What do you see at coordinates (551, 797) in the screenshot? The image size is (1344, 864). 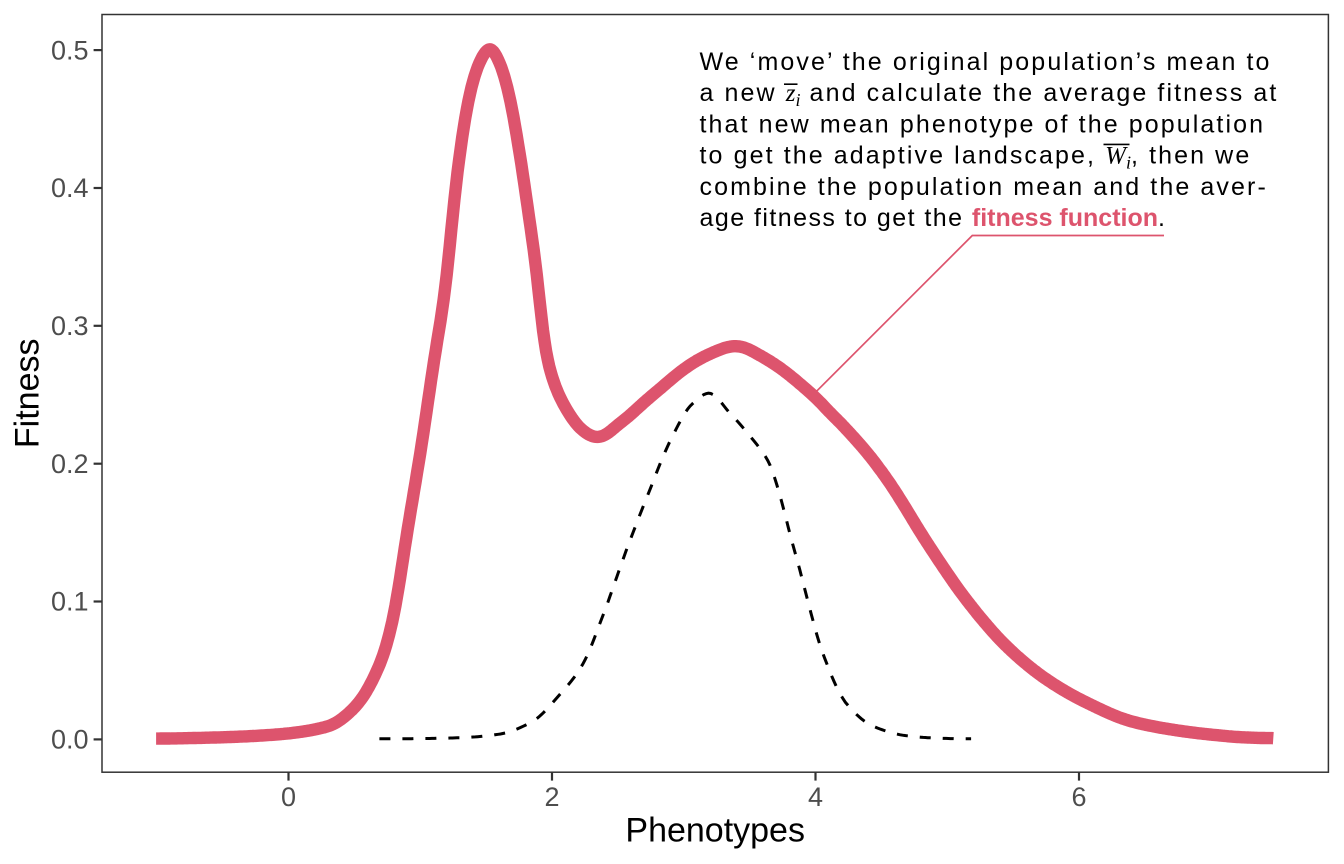 I see `svg-text: 2` at bounding box center [551, 797].